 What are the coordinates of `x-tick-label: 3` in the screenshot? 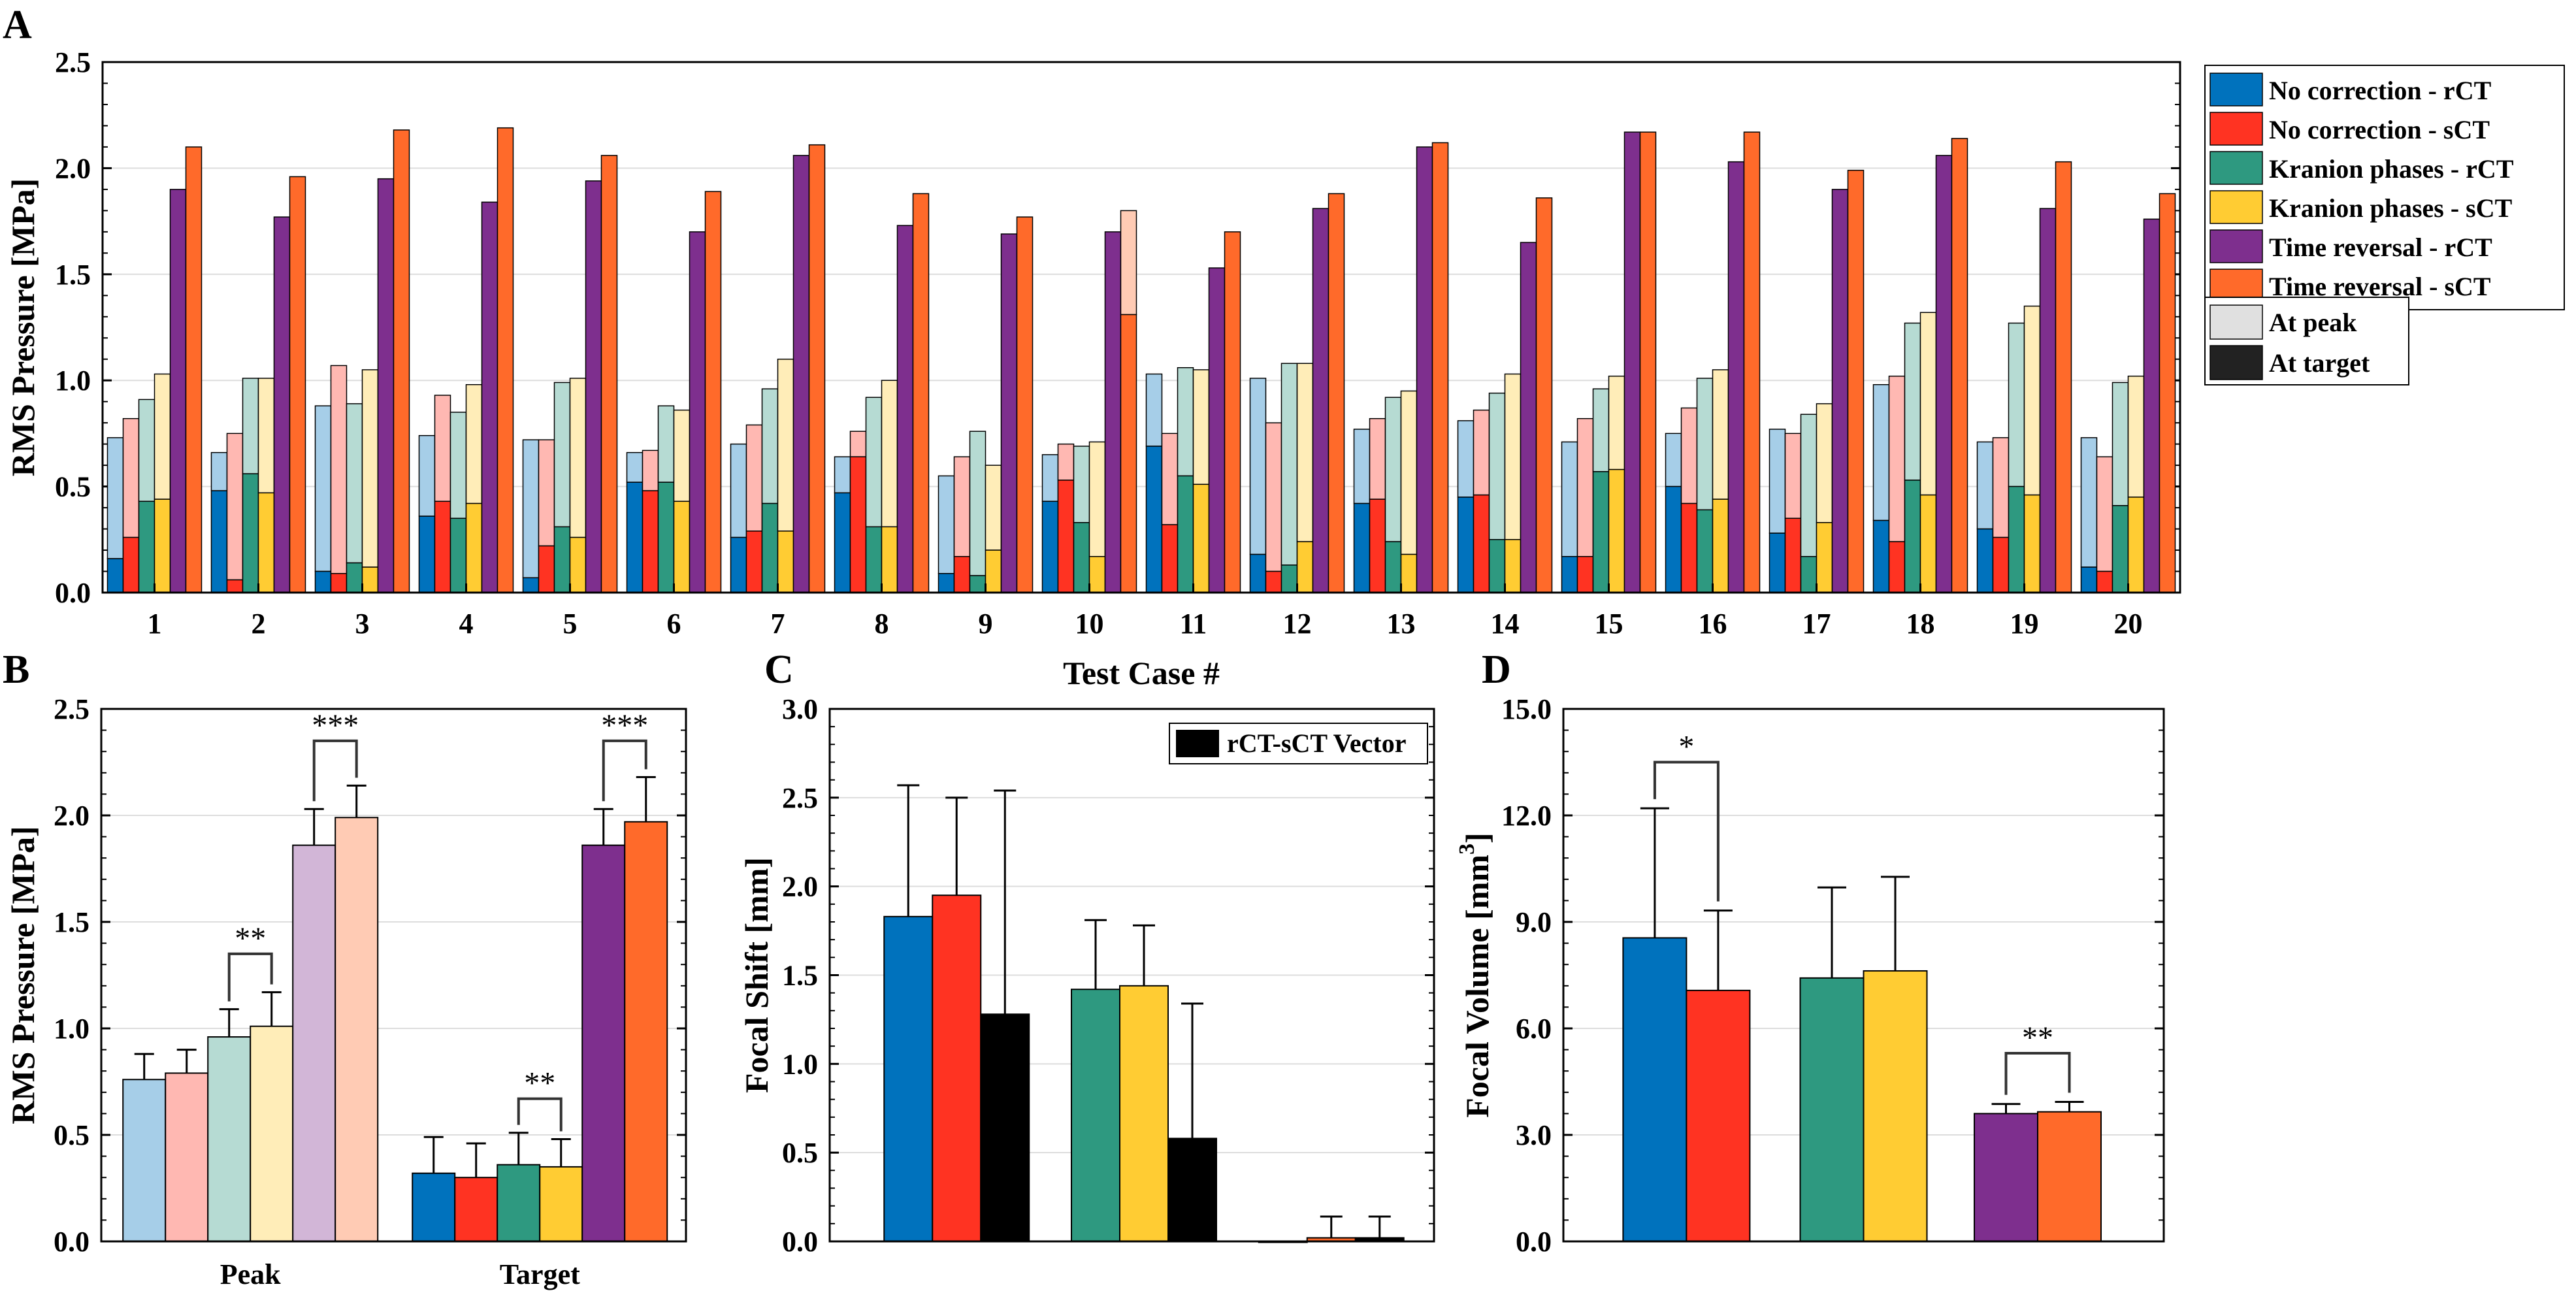 It's located at (362, 624).